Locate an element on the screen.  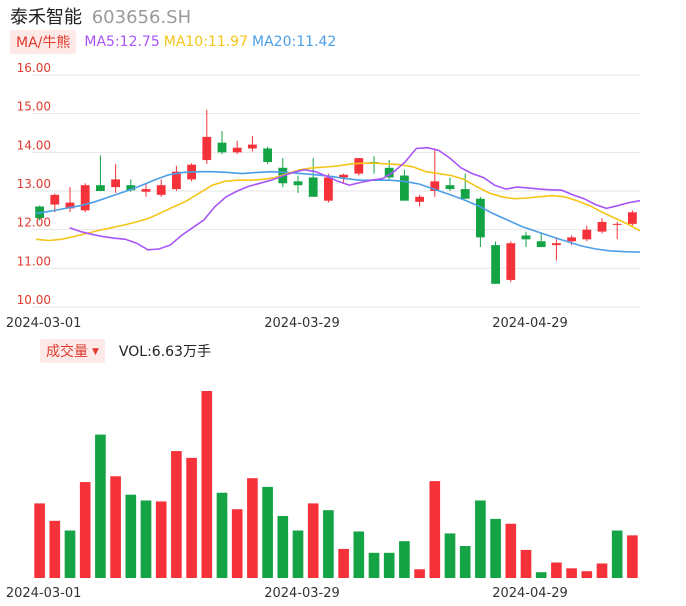
volume-dropdown-button: 成交量 ▼ is located at coordinates (72, 351).